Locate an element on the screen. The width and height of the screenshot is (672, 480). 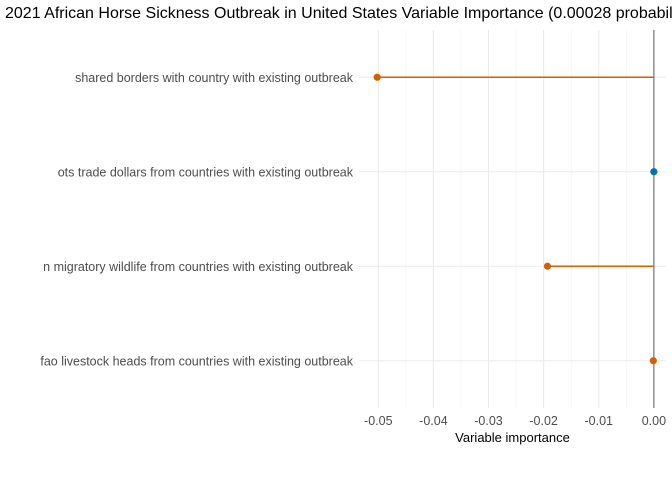
x-tick-label: -0.02 is located at coordinates (543, 421).